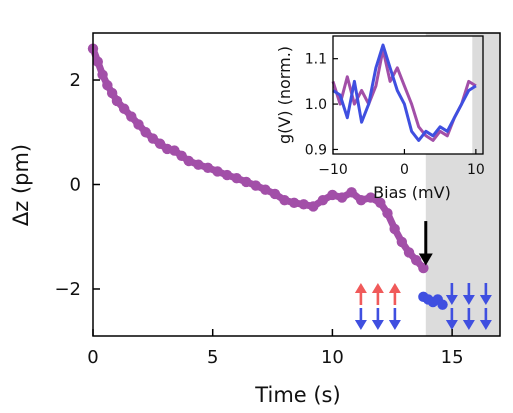 This screenshot has width=513, height=413. I want to click on inset-series-group, so click(404, 92).